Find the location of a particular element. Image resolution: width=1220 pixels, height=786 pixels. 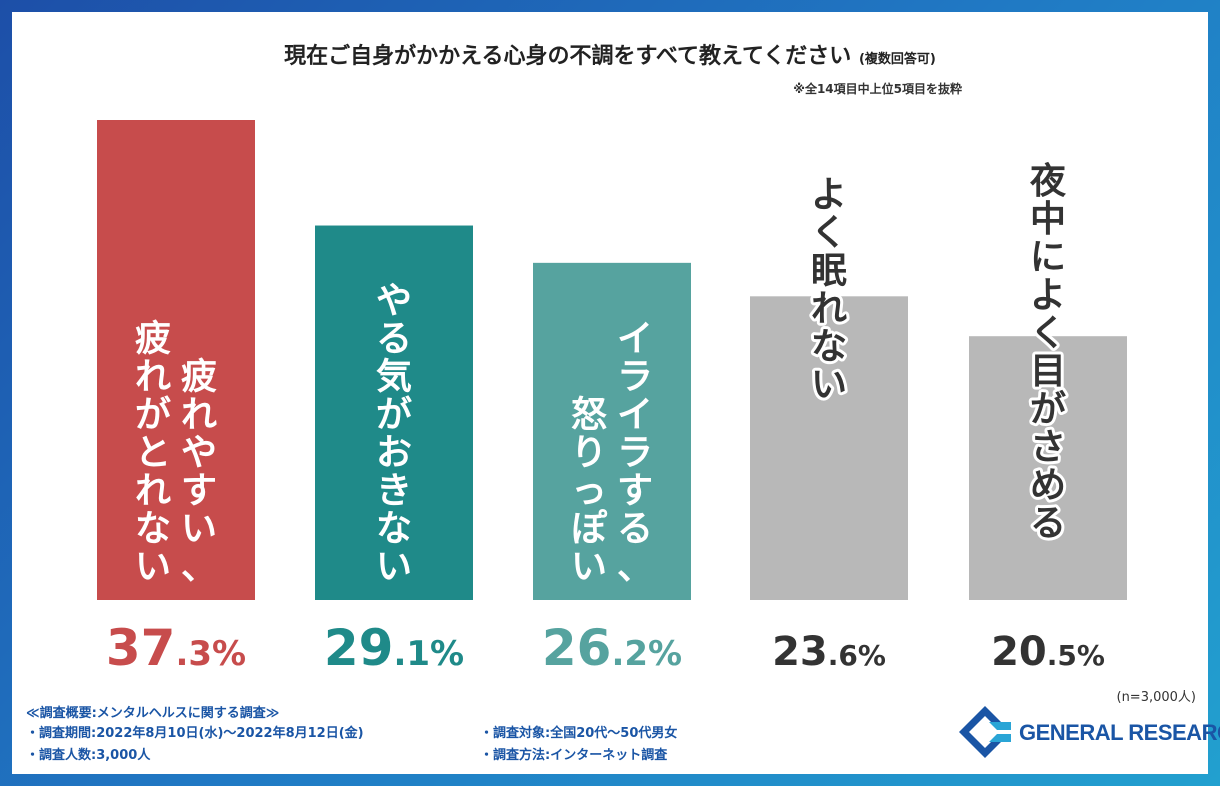

company-logo: GENERAL RESEARCH is located at coordinates (1087, 732).